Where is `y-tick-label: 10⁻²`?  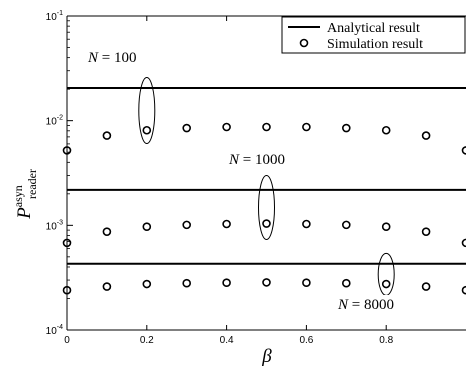 y-tick-label: 10⁻² is located at coordinates (54, 121).